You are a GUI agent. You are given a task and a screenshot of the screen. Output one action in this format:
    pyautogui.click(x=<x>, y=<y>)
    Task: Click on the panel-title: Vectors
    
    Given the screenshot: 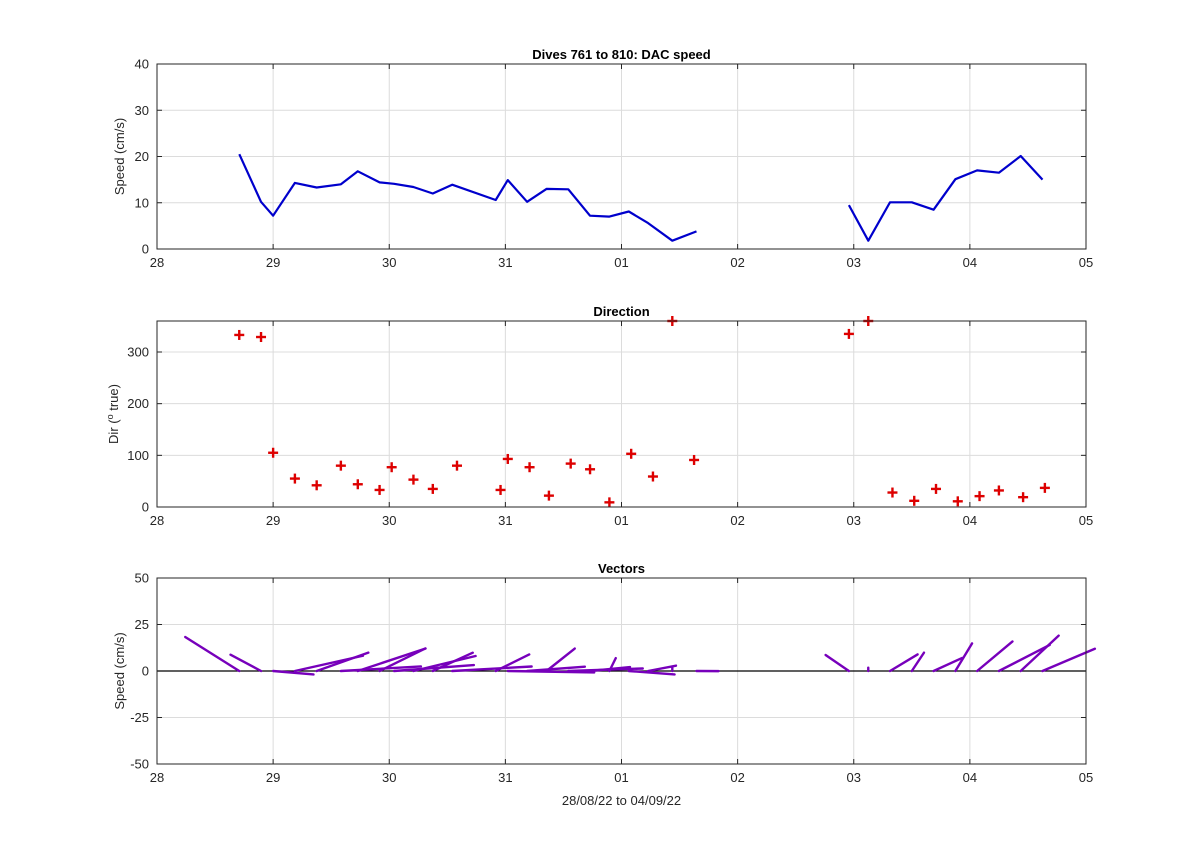 What is the action you would take?
    pyautogui.click(x=621, y=568)
    